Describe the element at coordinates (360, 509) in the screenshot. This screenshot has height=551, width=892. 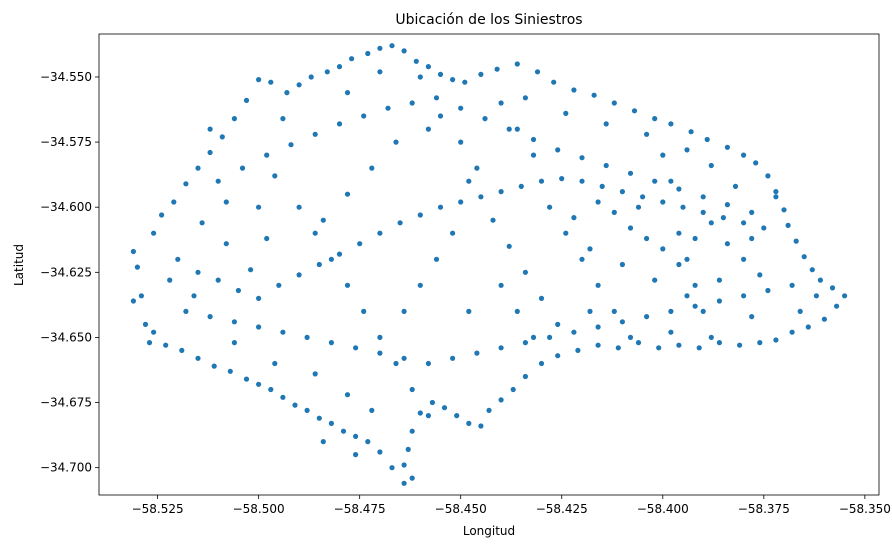
I see `x-tick-label: −58.475` at that location.